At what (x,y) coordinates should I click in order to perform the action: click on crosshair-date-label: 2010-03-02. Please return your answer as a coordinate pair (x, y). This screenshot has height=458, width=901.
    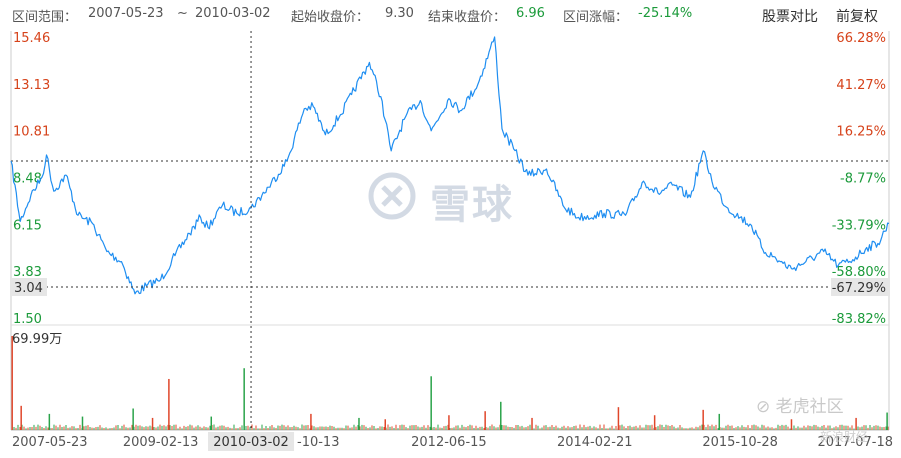
    Looking at the image, I should click on (251, 442).